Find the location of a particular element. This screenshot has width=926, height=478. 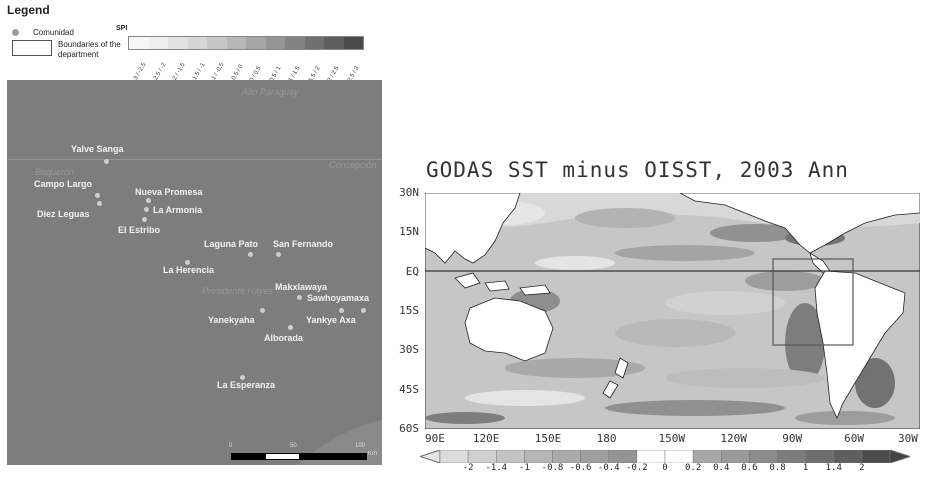

legend-community-label: Comunidad is located at coordinates (53, 32).